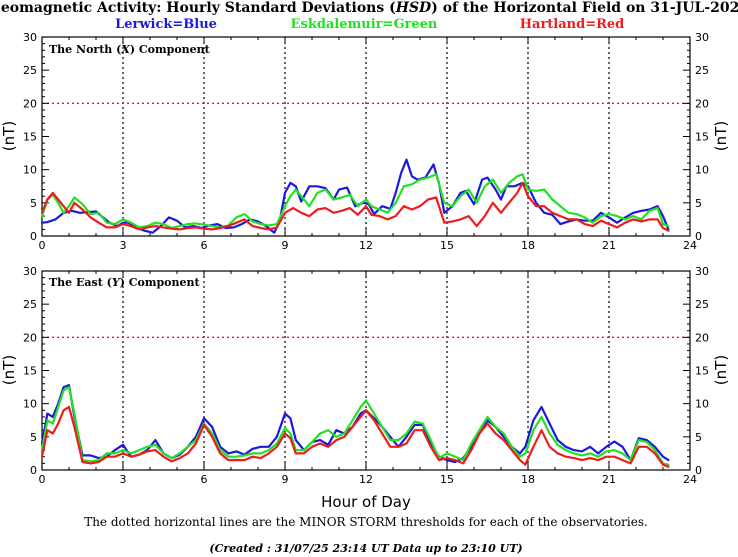  What do you see at coordinates (366, 502) in the screenshot?
I see `x-axis-label: Hour of Day` at bounding box center [366, 502].